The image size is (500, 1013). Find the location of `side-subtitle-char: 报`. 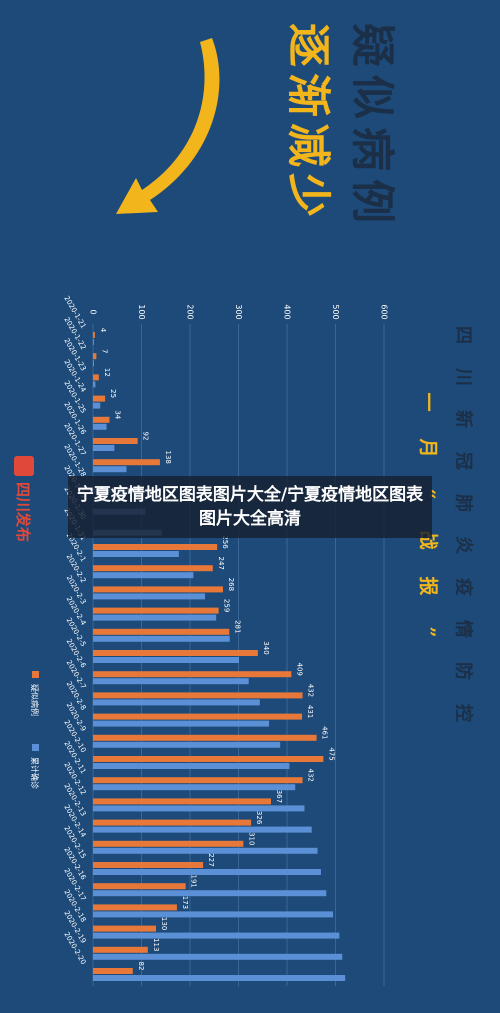

side-subtitle-char: 报 is located at coordinates (428, 585).